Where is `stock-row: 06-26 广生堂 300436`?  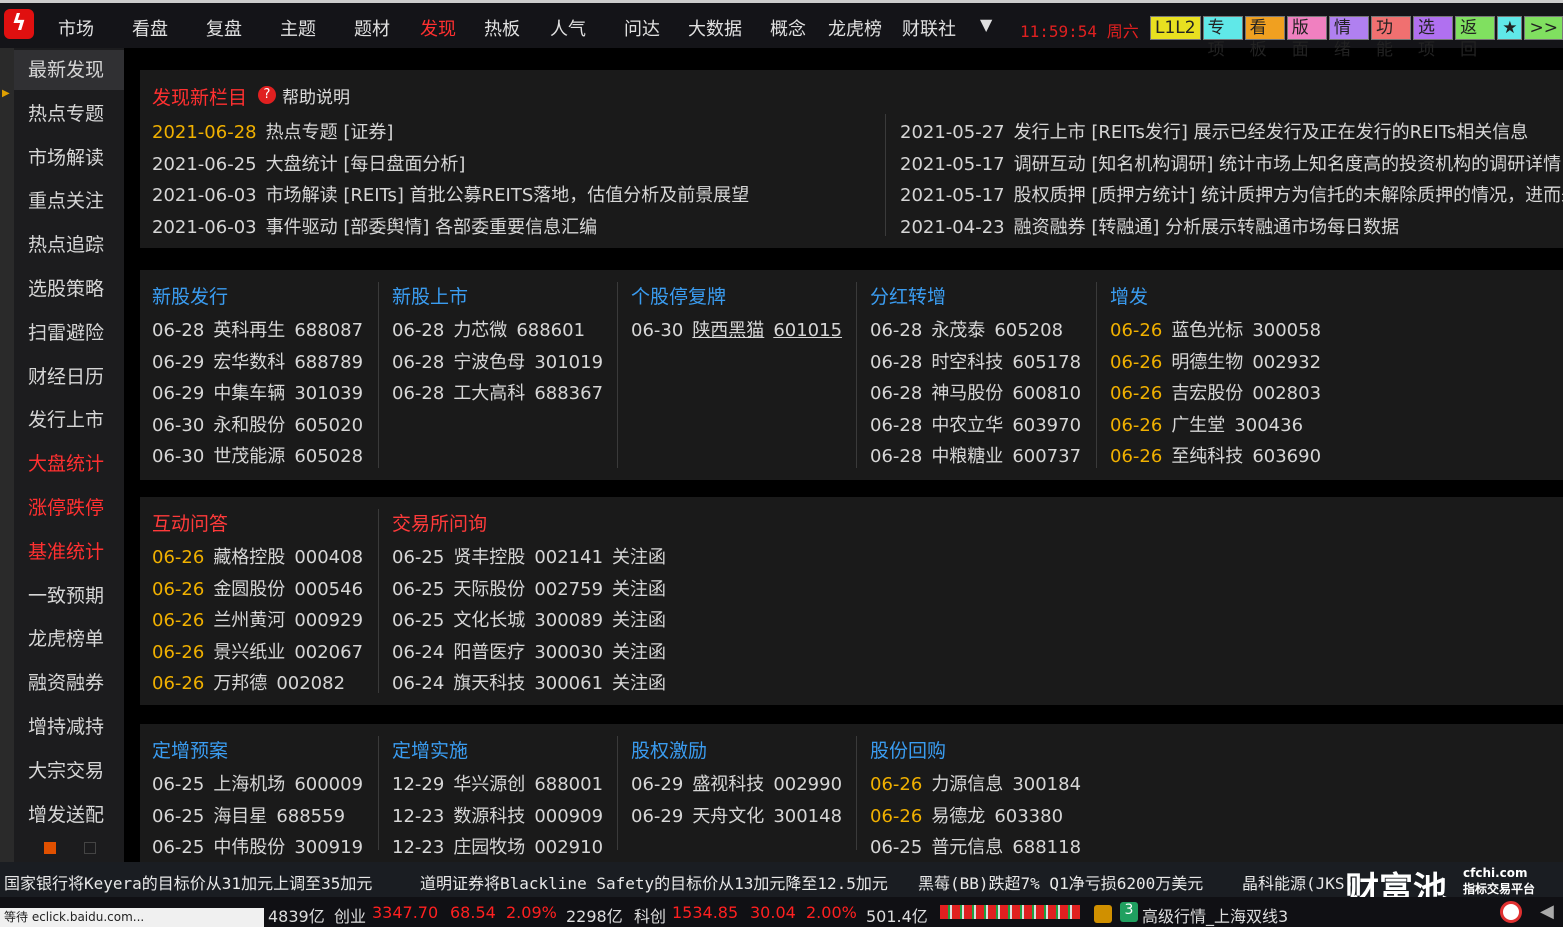
stock-row: 06-26 广生堂 300436 is located at coordinates (1211, 424).